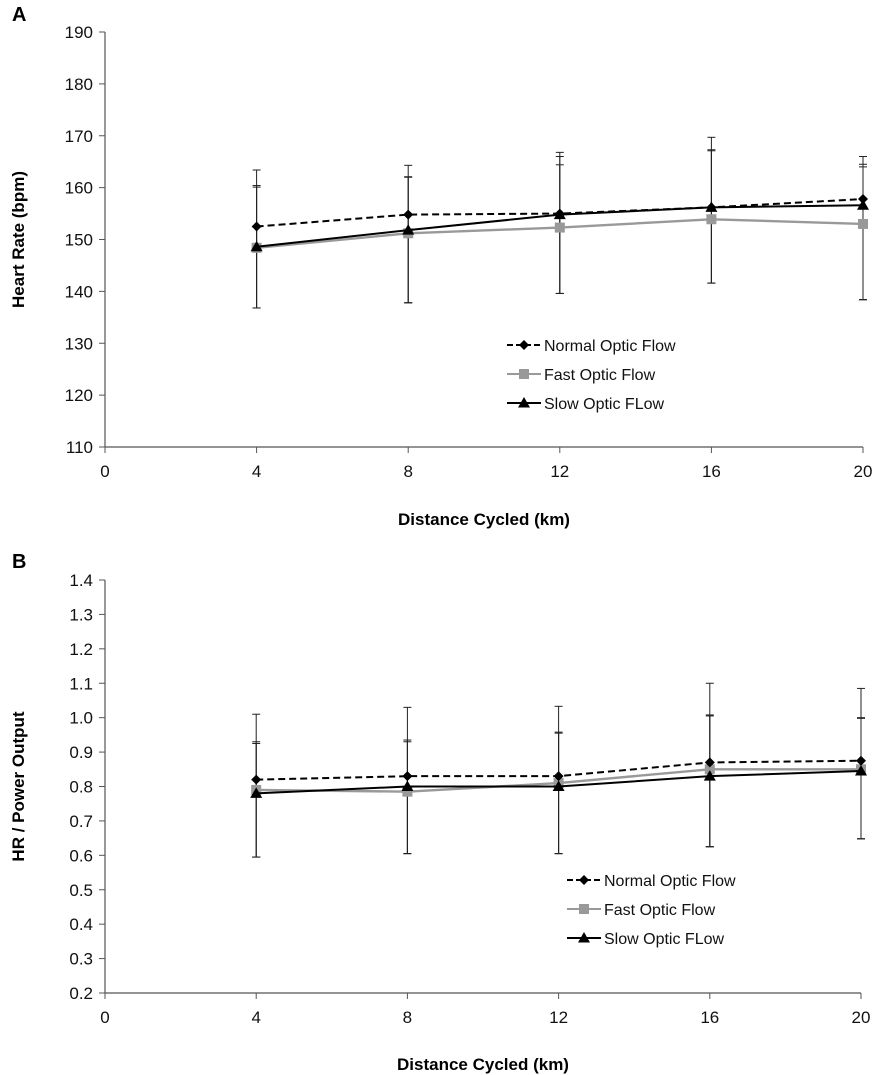  What do you see at coordinates (81, 890) in the screenshot?
I see `y-tick-label: 0.5` at bounding box center [81, 890].